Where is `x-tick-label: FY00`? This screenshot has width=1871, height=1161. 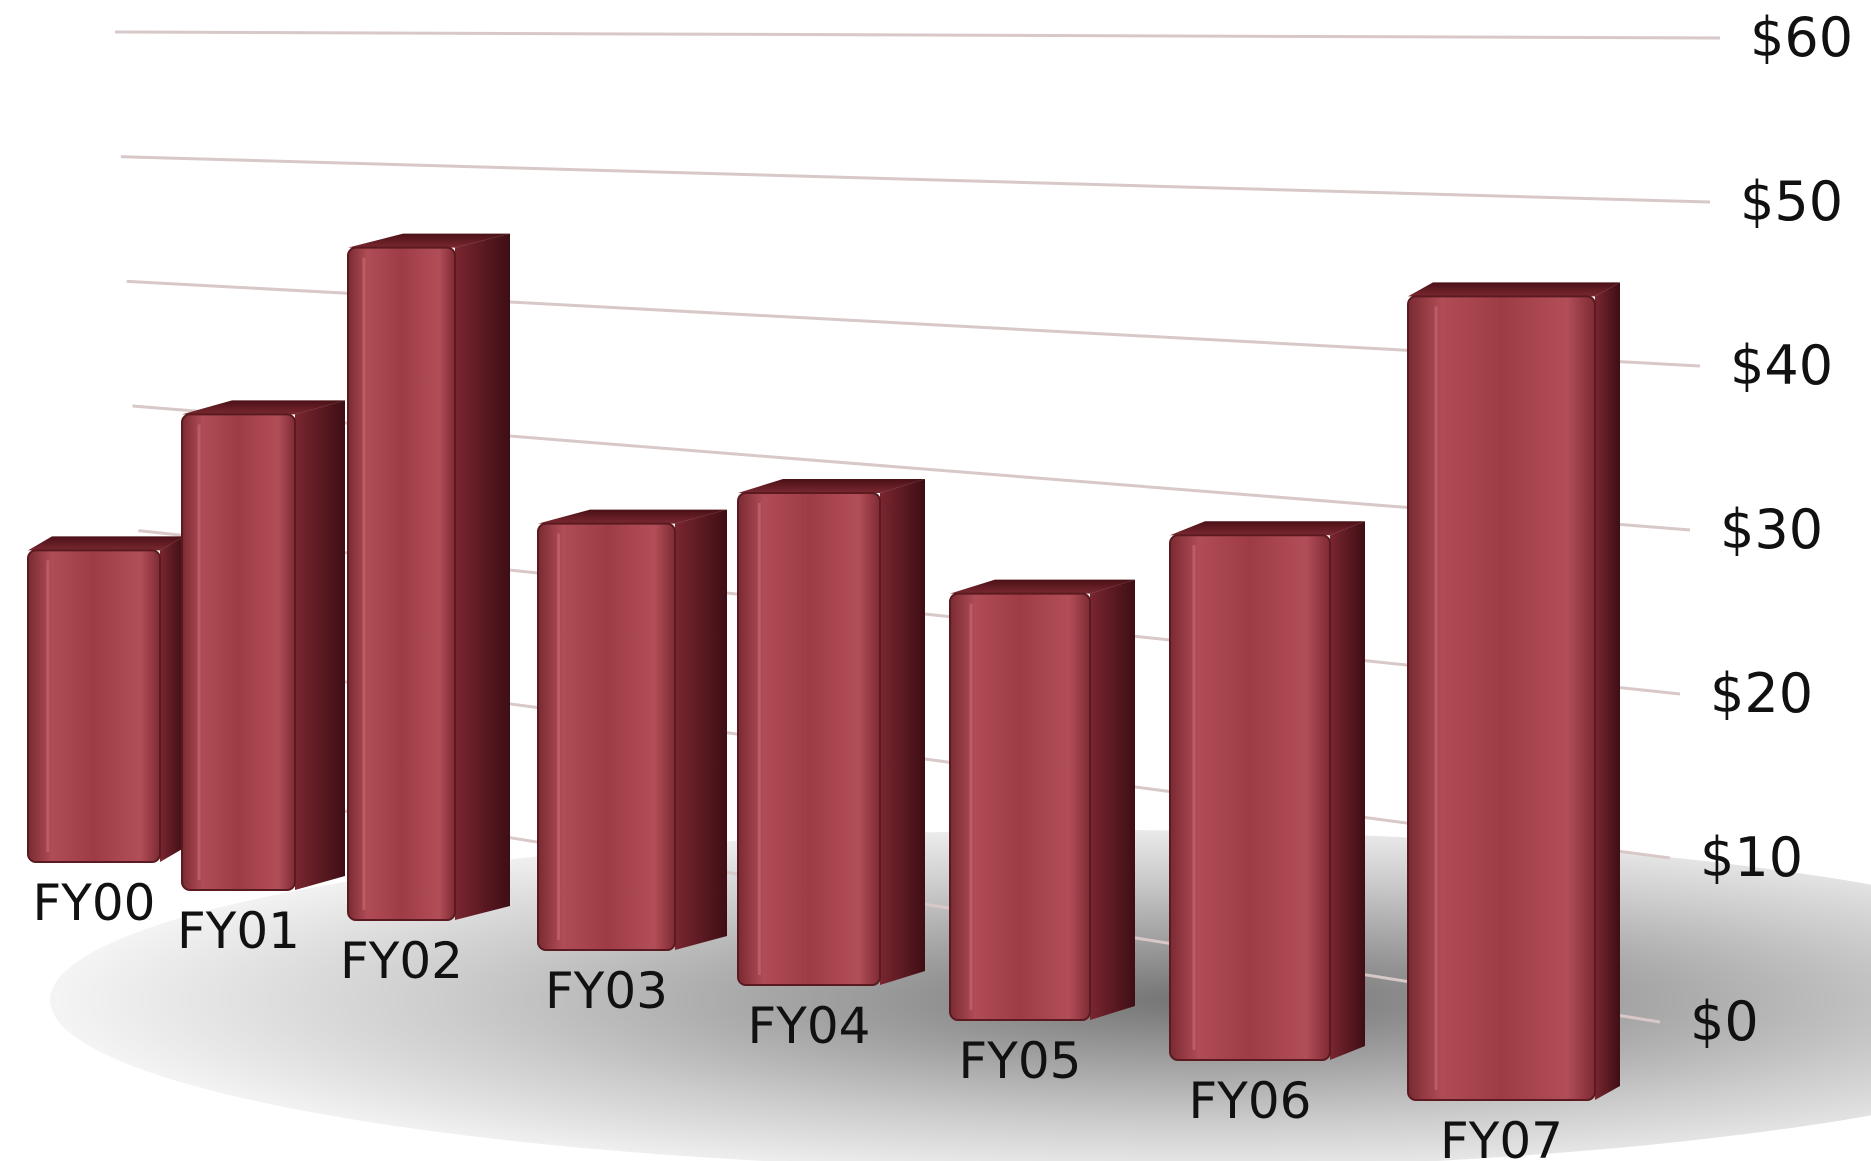 x-tick-label: FY00 is located at coordinates (94, 903).